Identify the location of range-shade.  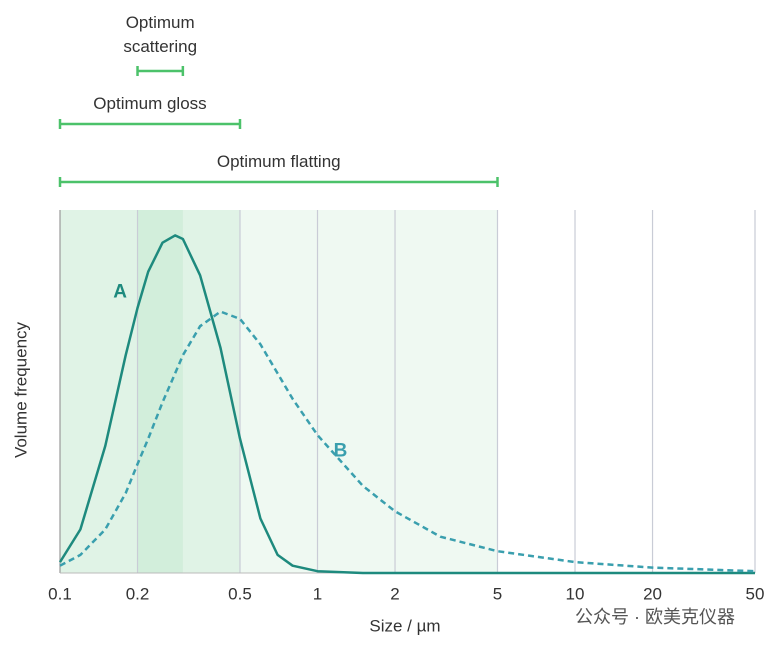
(160, 391).